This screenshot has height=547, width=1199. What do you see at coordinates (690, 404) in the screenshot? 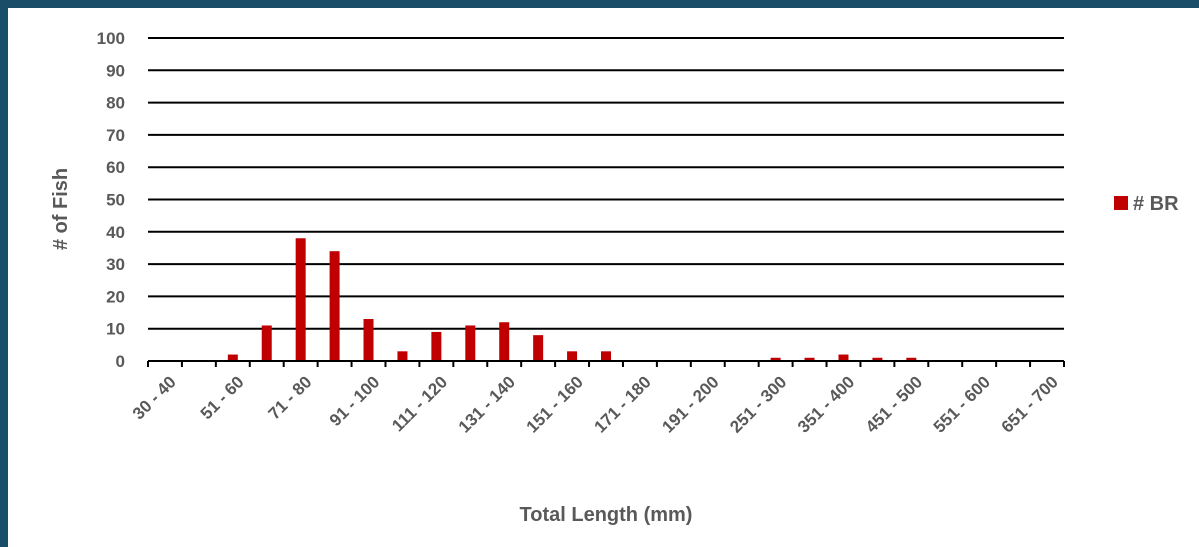
I see `x-tick-label: 191 - 200` at bounding box center [690, 404].